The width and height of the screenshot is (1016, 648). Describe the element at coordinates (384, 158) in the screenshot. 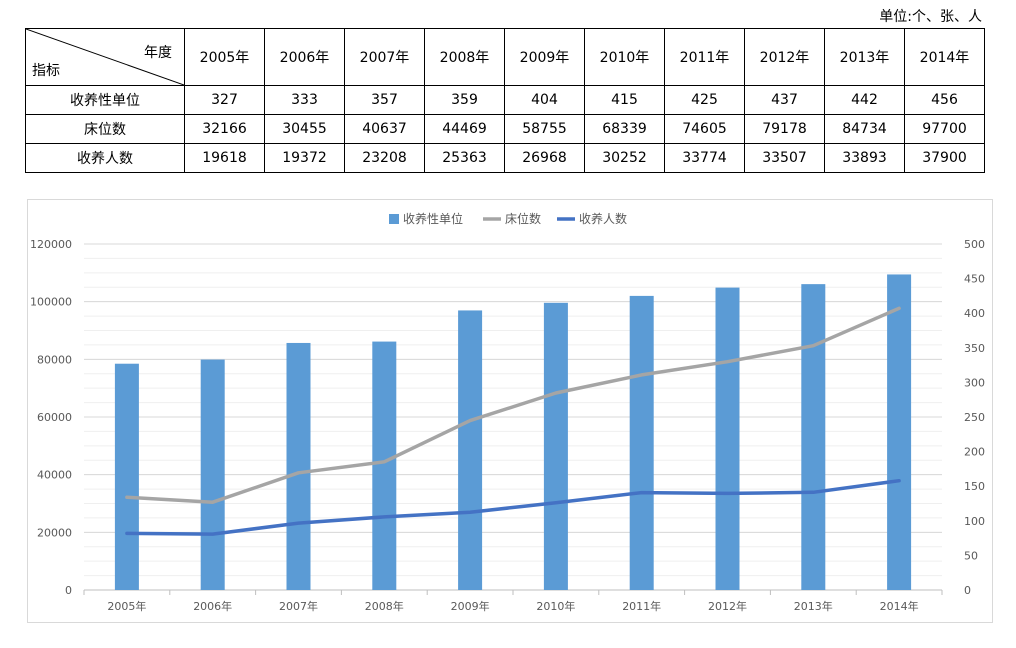

I see `table-cell: 23208` at that location.